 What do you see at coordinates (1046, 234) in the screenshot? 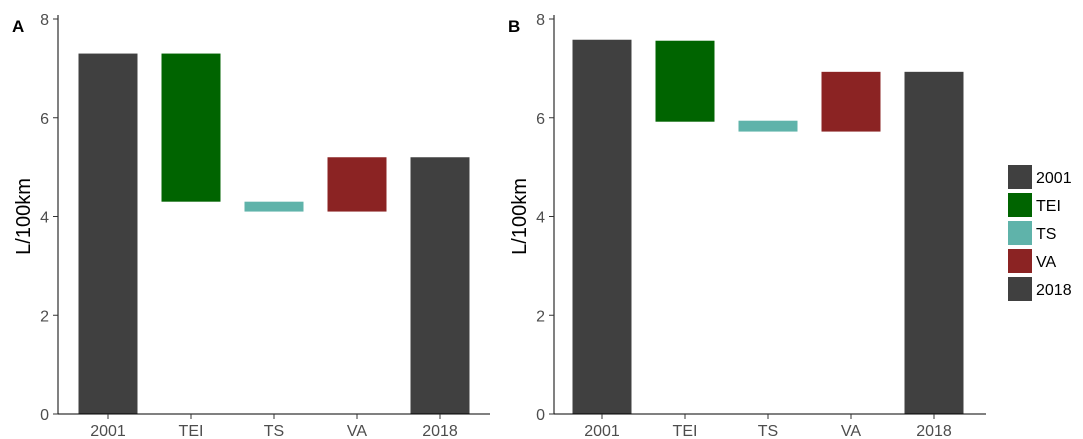
I see `legend-label-ts: TS` at bounding box center [1046, 234].